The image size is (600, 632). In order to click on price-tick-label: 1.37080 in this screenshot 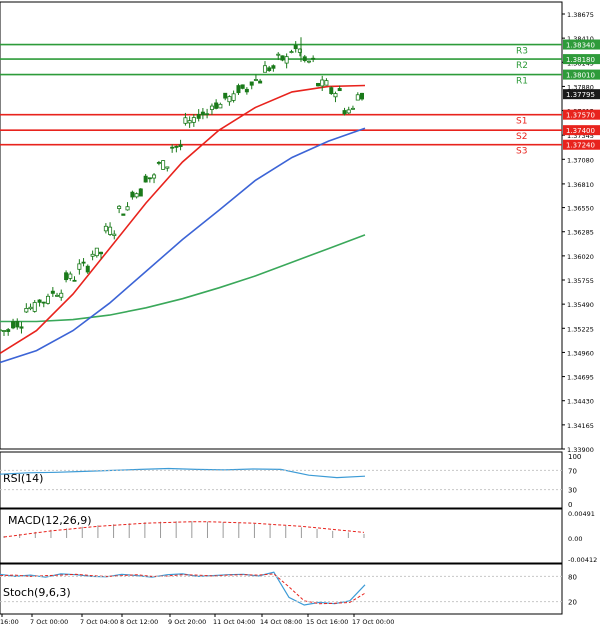, I will do `click(580, 160)`.